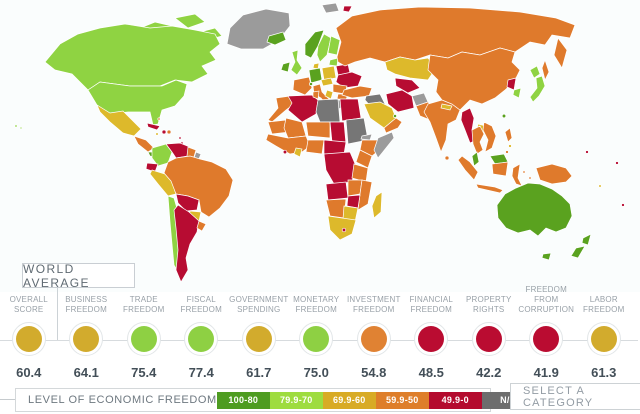 This screenshot has height=414, width=640. What do you see at coordinates (347, 9) in the screenshot?
I see `region-novaya-zemlya` at bounding box center [347, 9].